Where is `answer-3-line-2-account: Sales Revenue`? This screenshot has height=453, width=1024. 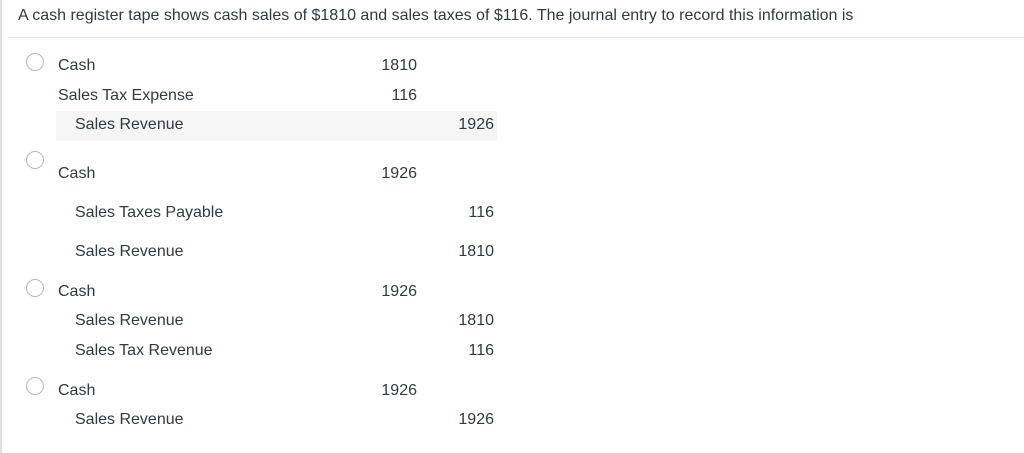 answer-3-line-2-account: Sales Revenue is located at coordinates (129, 320).